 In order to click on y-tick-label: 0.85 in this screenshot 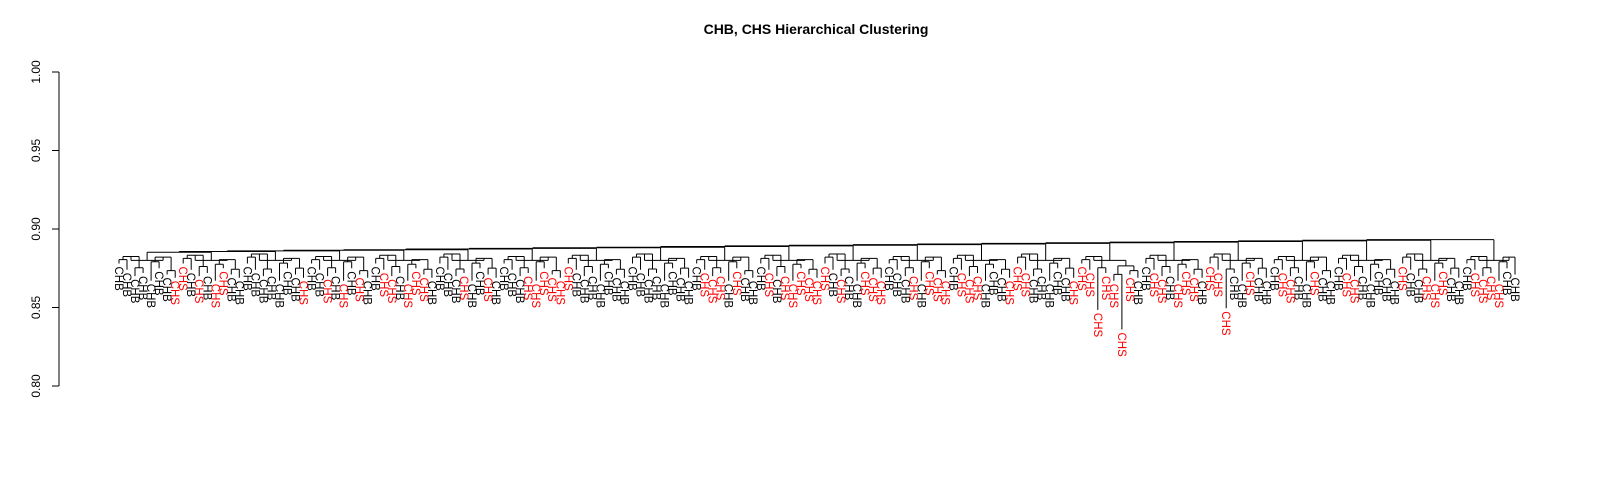, I will do `click(36, 307)`.